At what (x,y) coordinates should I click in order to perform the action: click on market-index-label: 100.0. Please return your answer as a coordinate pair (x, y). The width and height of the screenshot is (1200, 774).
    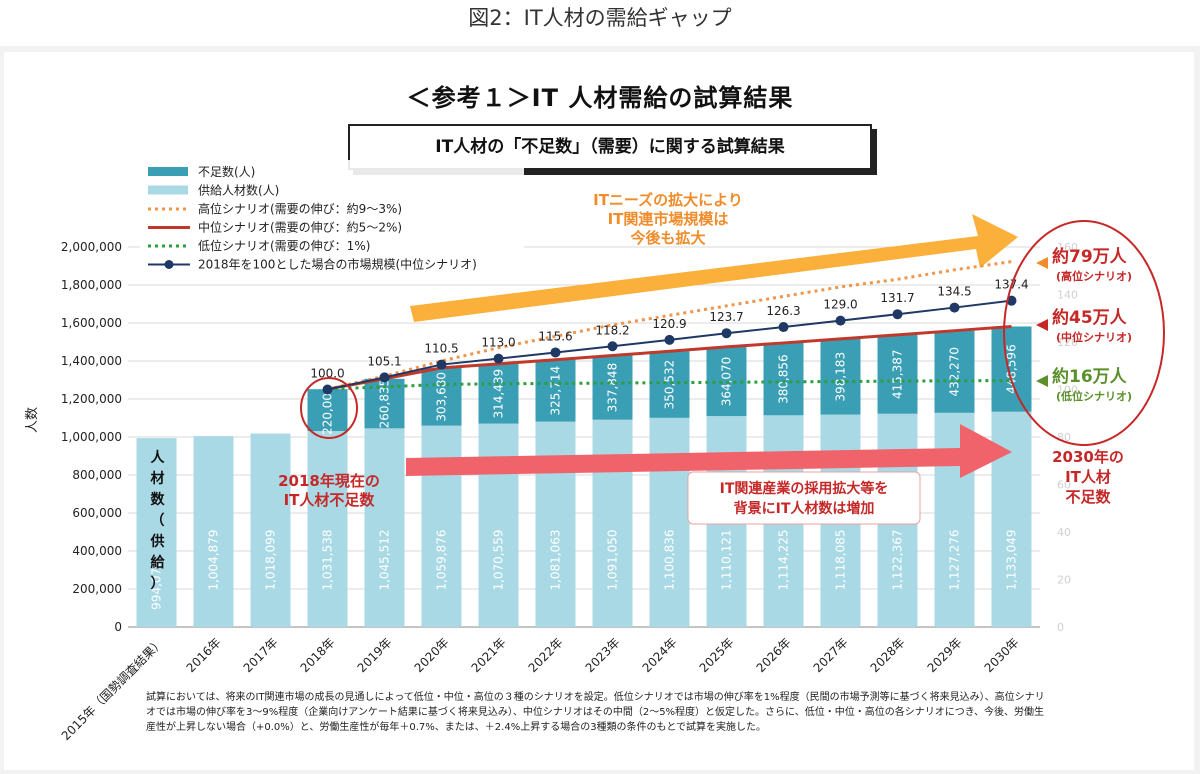
    Looking at the image, I should click on (327, 374).